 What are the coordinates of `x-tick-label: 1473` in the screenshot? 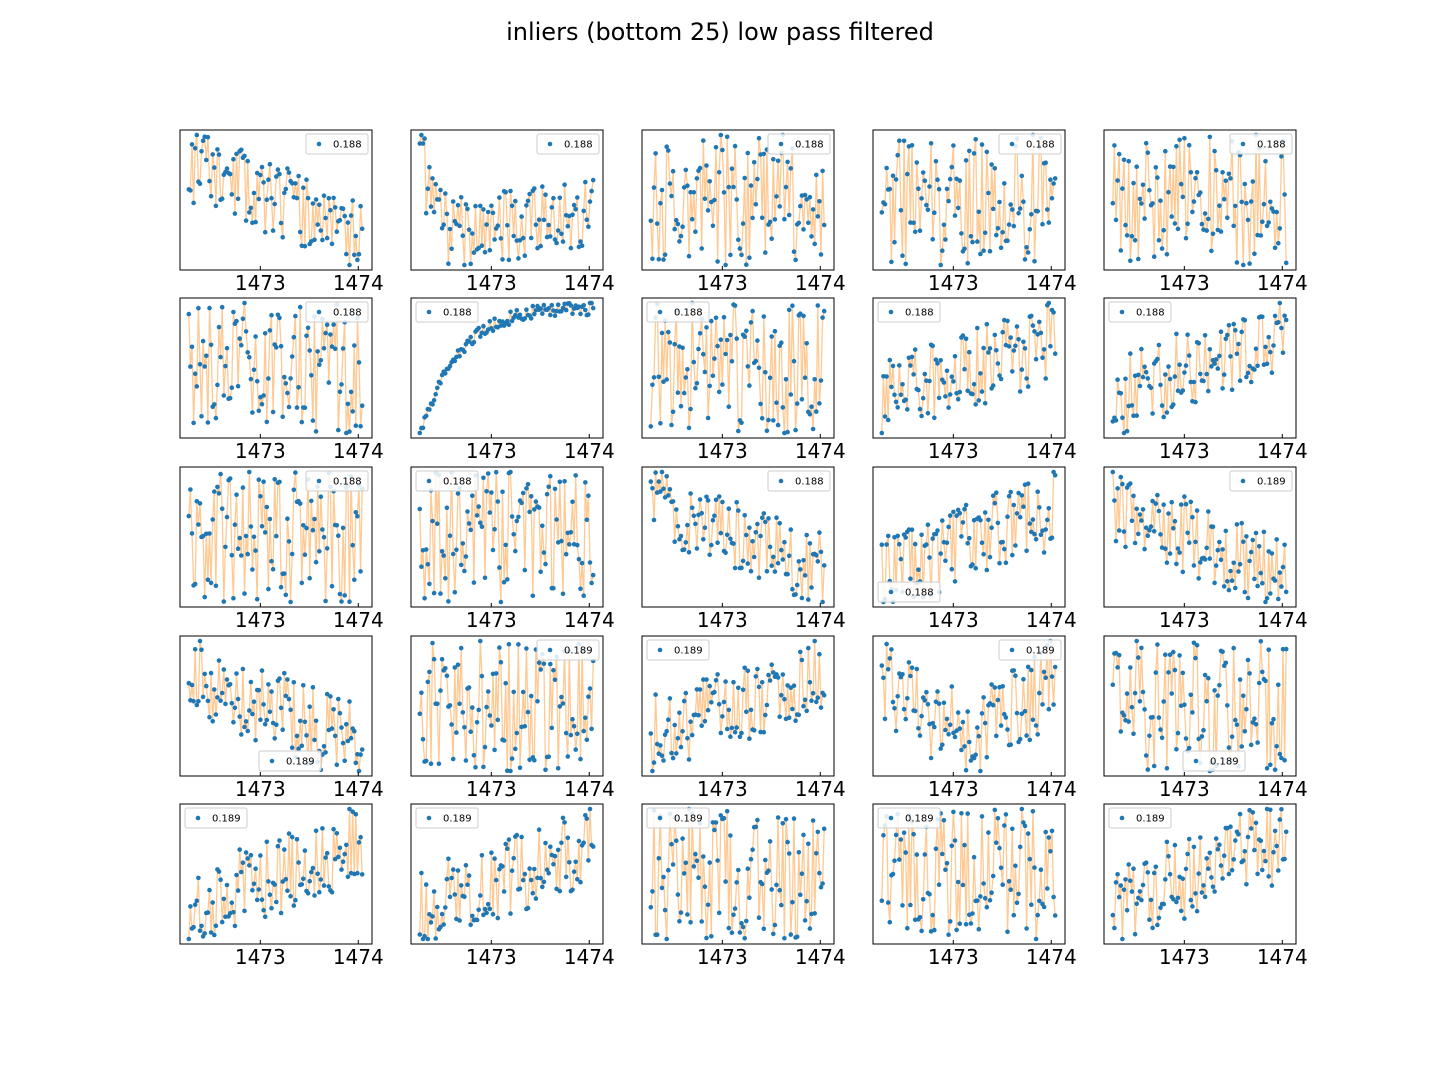 It's located at (953, 451).